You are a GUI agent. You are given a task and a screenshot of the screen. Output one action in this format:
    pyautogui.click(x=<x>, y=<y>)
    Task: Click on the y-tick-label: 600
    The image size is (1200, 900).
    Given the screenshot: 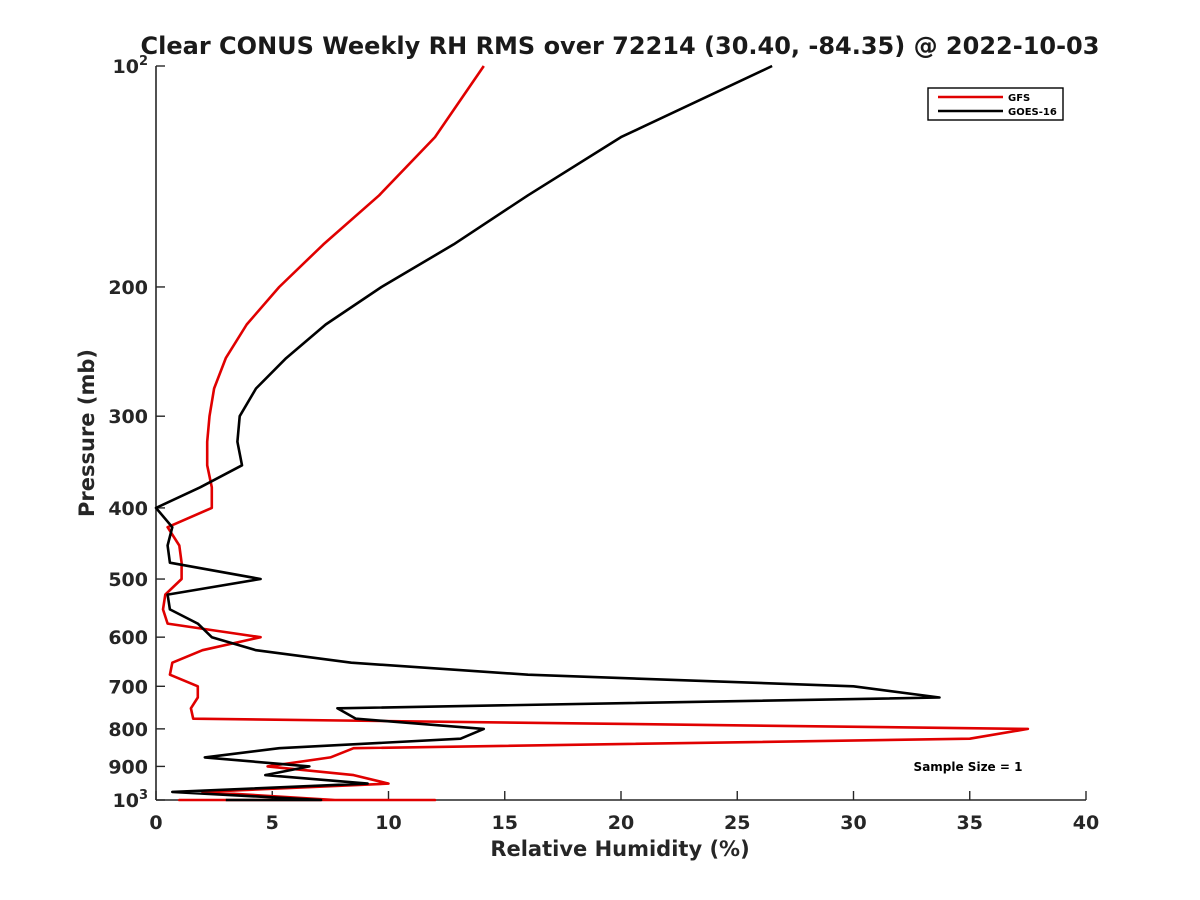 What is the action you would take?
    pyautogui.click(x=128, y=638)
    